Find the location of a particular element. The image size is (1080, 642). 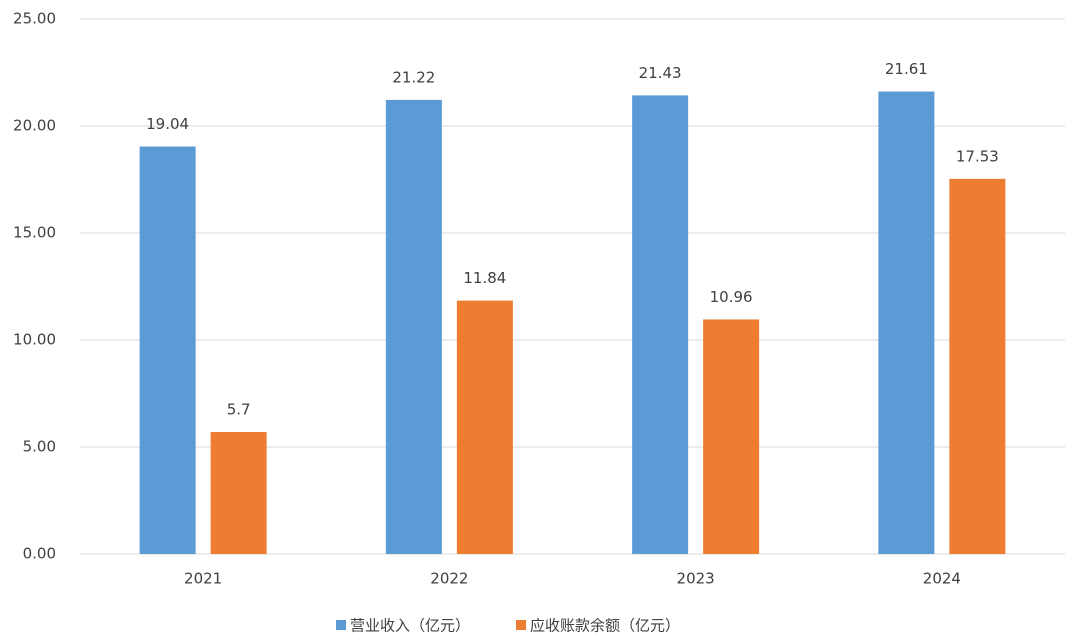

x-tick-label: 2023 is located at coordinates (696, 579).